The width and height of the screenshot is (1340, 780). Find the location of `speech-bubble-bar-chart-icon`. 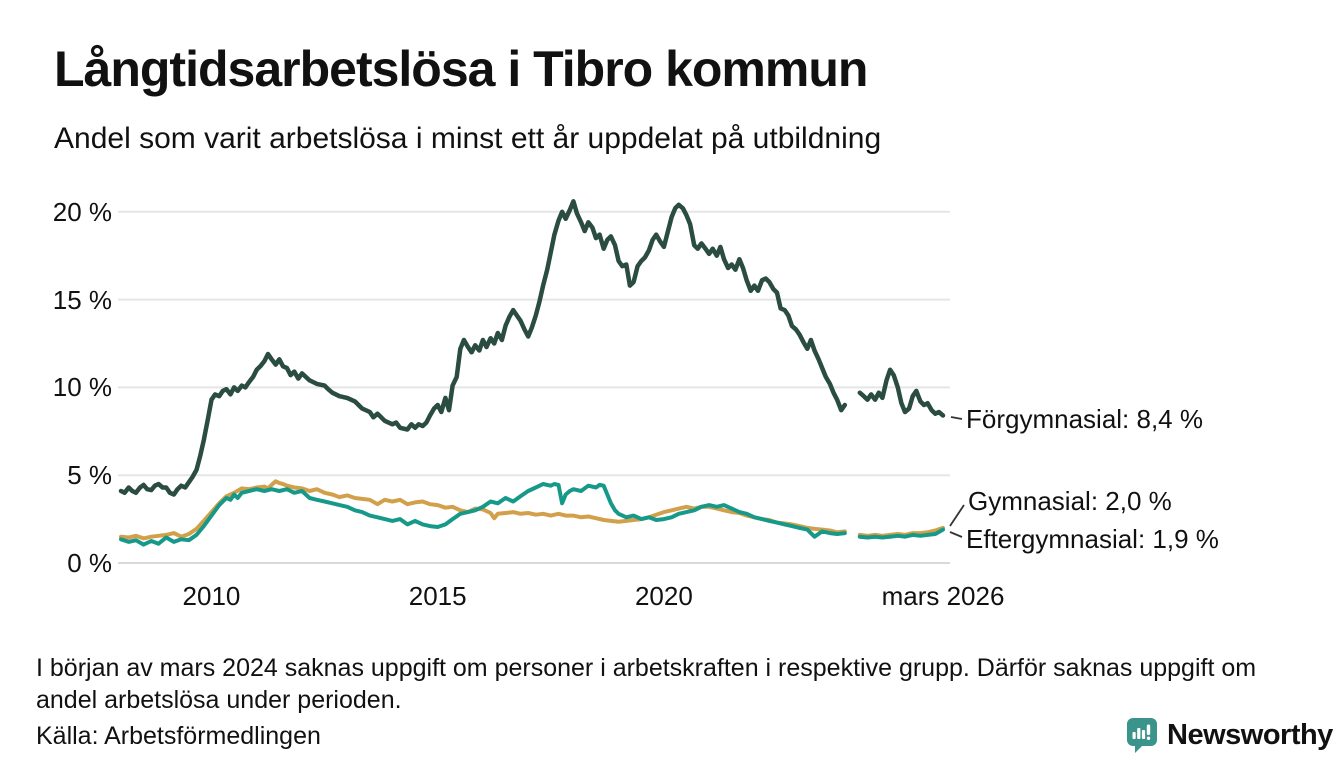

speech-bubble-bar-chart-icon is located at coordinates (1142, 735).